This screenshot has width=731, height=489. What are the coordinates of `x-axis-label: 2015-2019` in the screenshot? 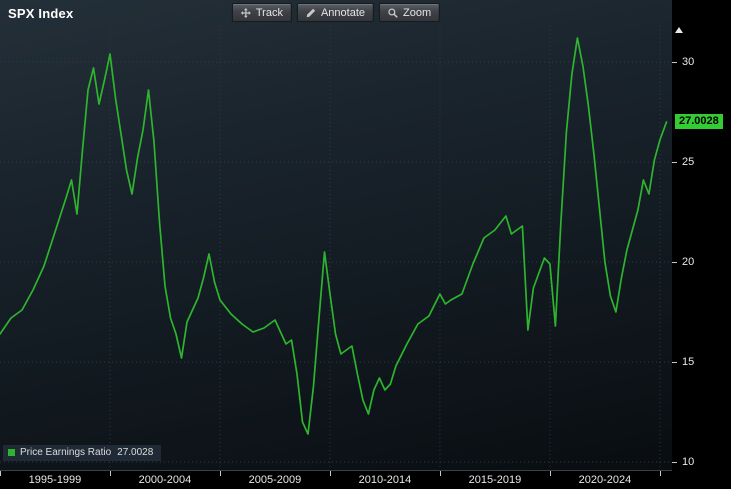 It's located at (495, 480).